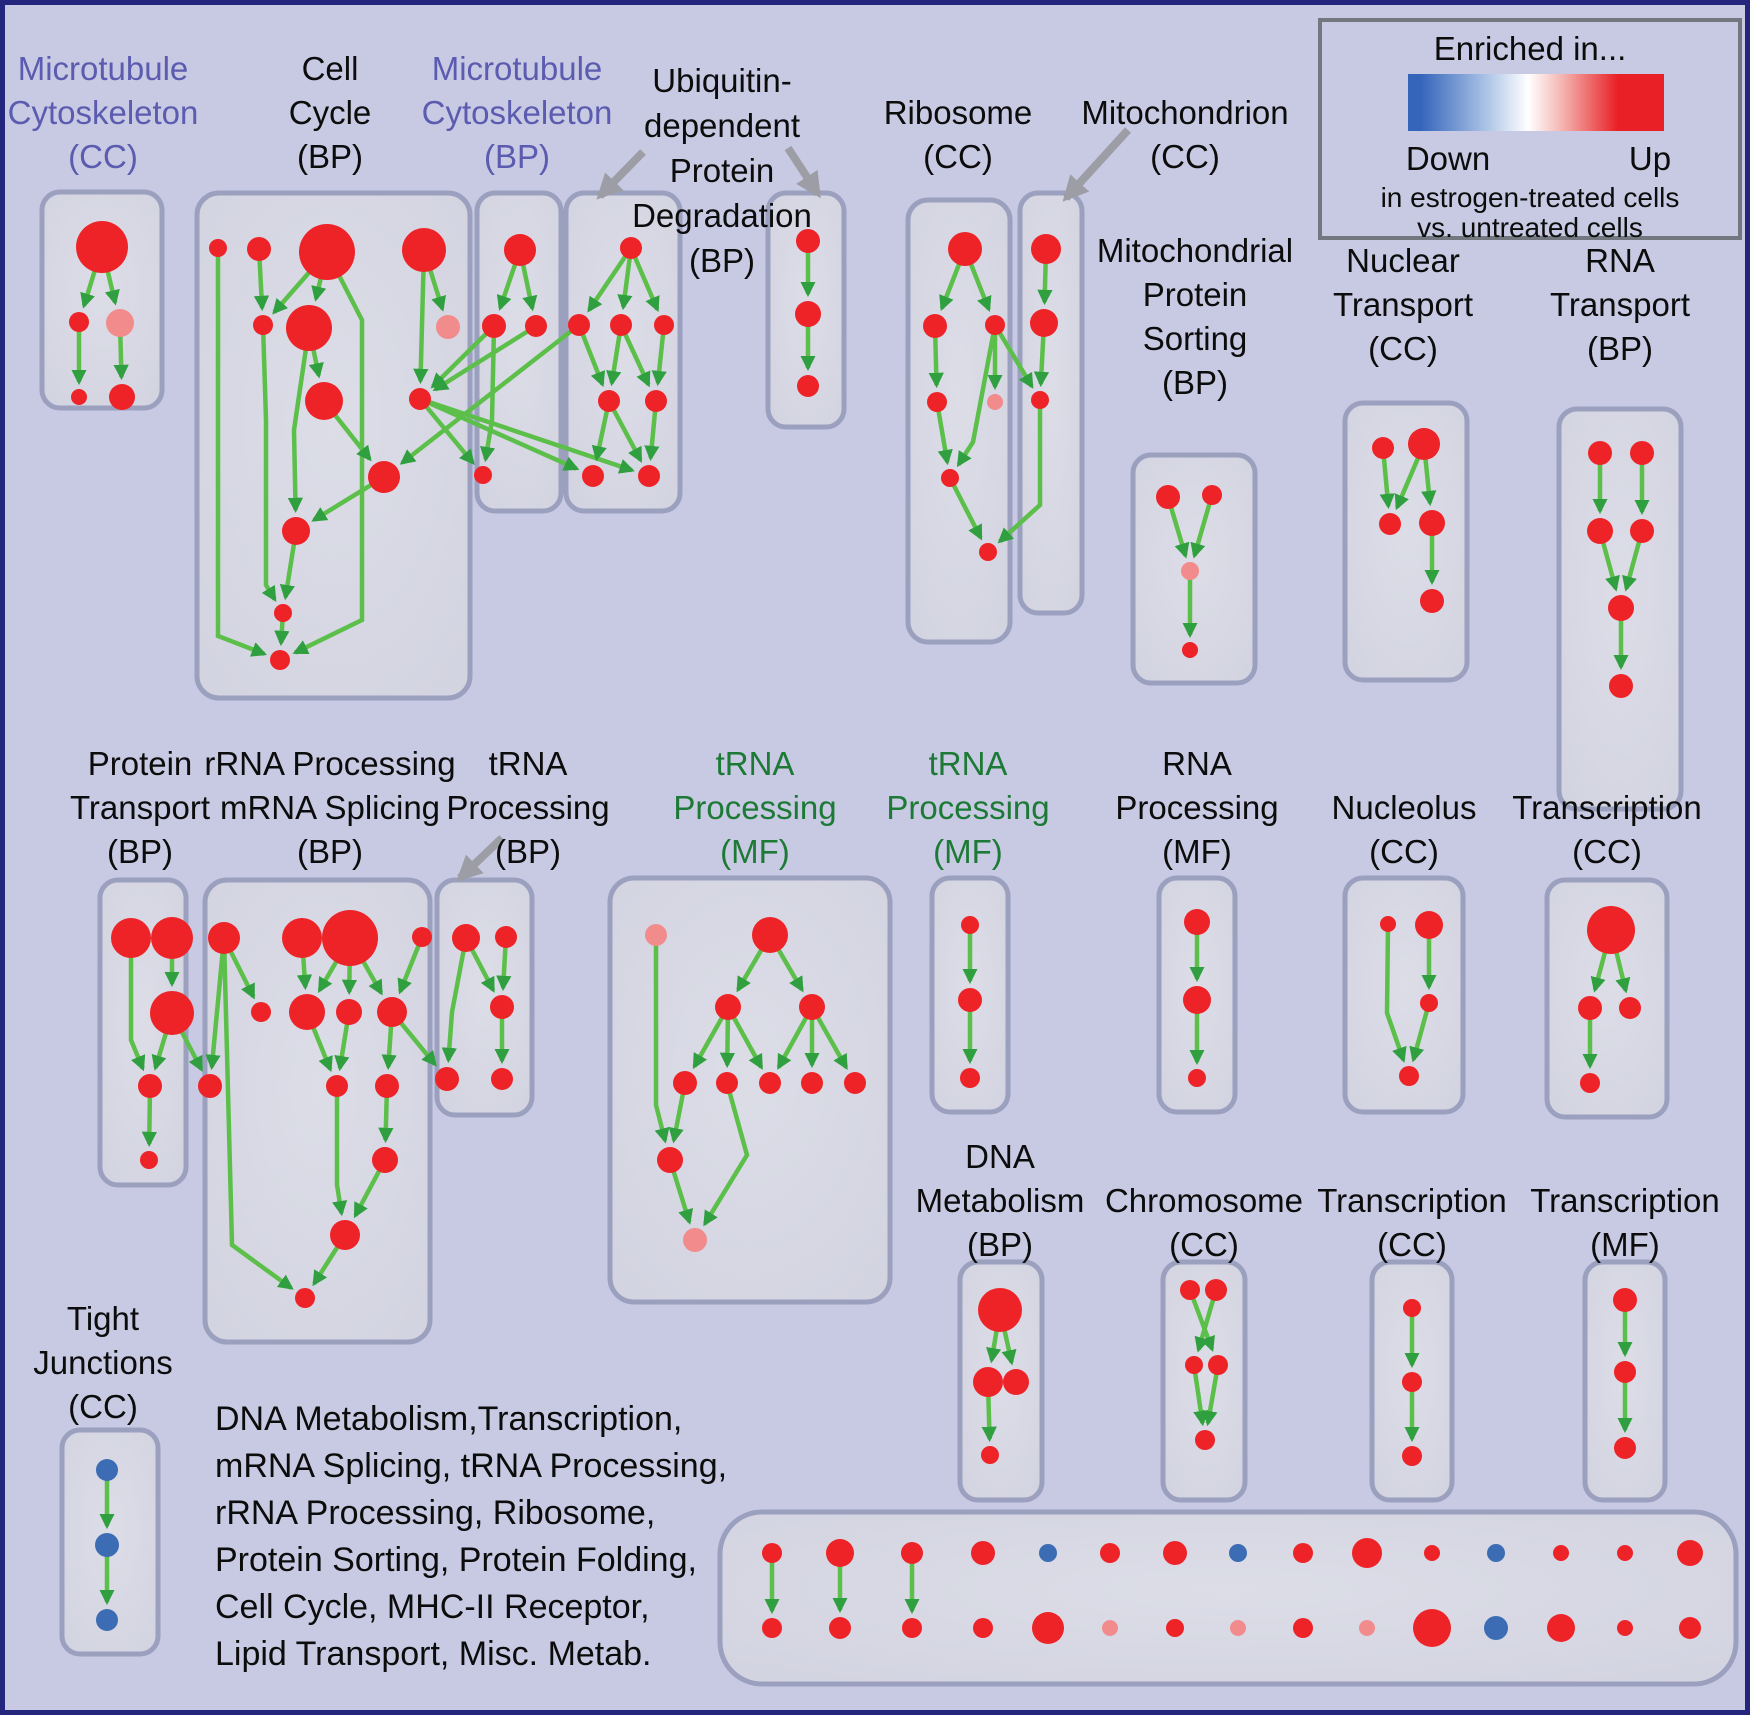  I want to click on gene-set-node-g3, so click(422, 937).